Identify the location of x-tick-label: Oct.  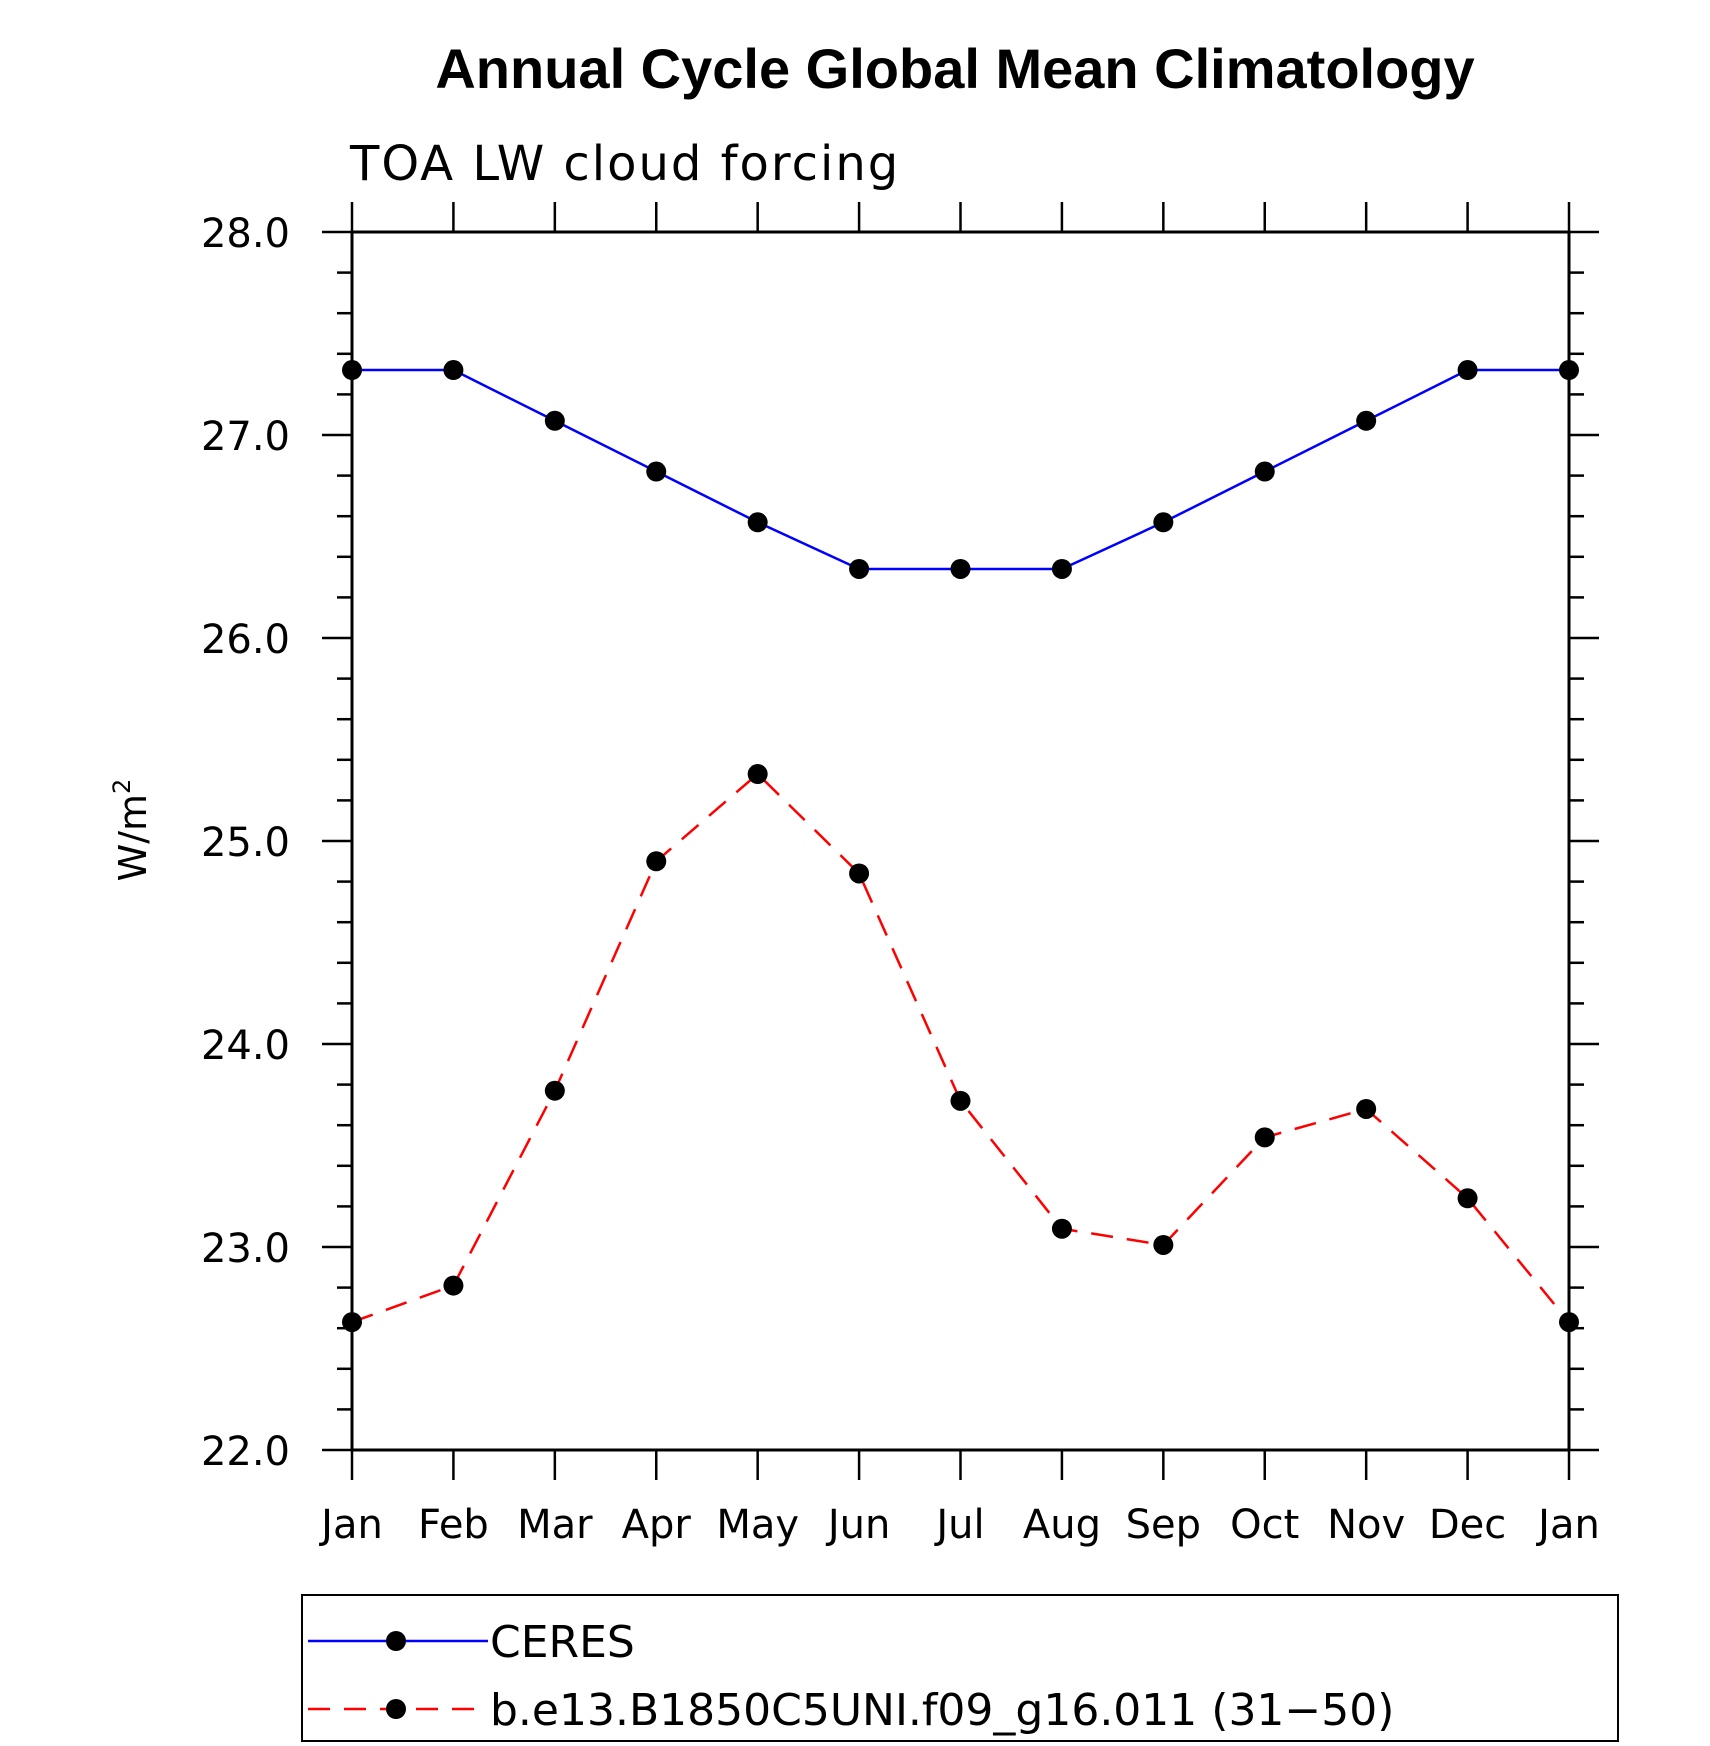
(1264, 1525).